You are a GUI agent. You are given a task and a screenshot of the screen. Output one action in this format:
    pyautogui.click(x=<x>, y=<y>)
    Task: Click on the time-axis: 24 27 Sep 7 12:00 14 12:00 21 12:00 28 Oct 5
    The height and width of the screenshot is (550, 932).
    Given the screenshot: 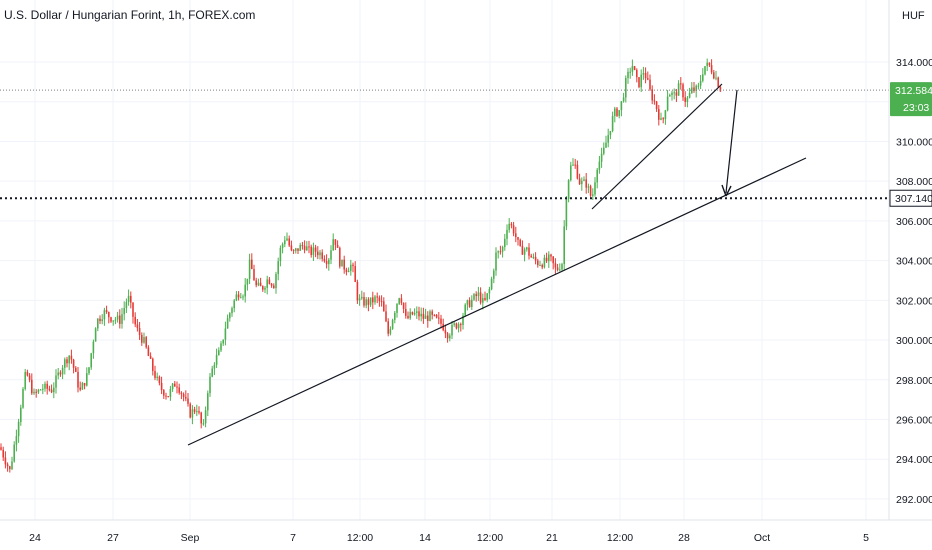 What is the action you would take?
    pyautogui.click(x=466, y=531)
    